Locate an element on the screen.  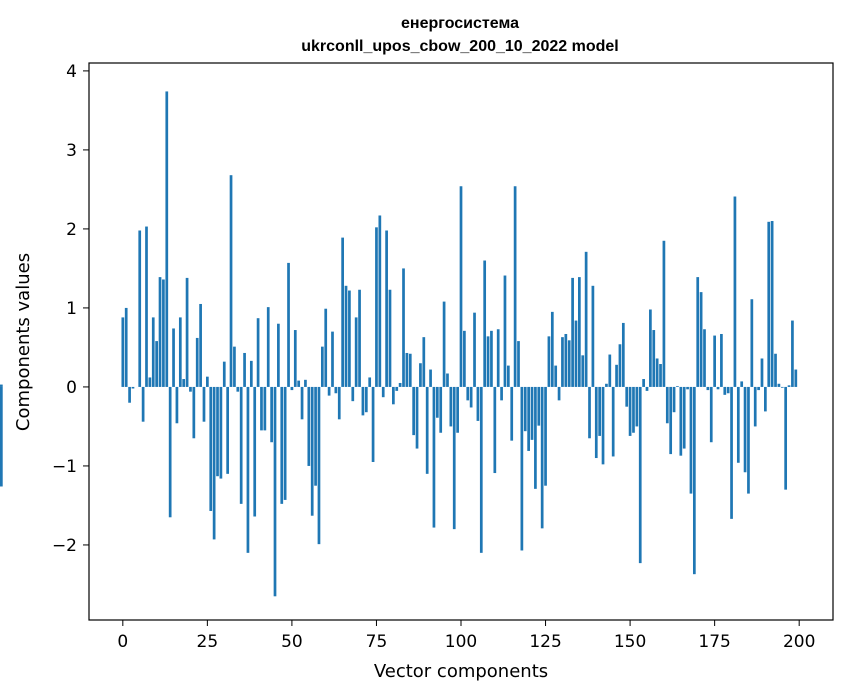
x-tick-label: 50 is located at coordinates (292, 642).